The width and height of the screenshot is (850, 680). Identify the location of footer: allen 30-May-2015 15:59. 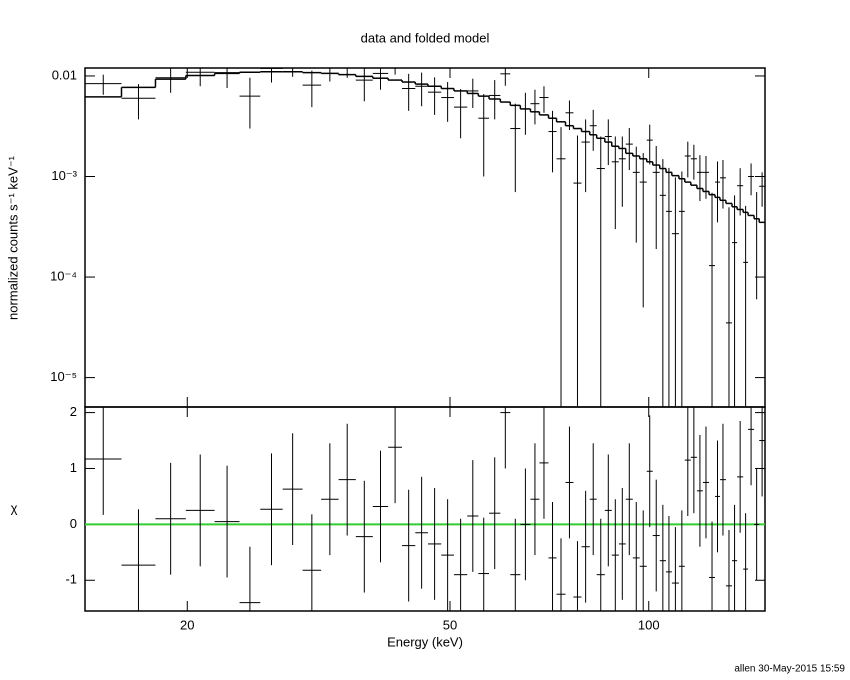
(789, 669).